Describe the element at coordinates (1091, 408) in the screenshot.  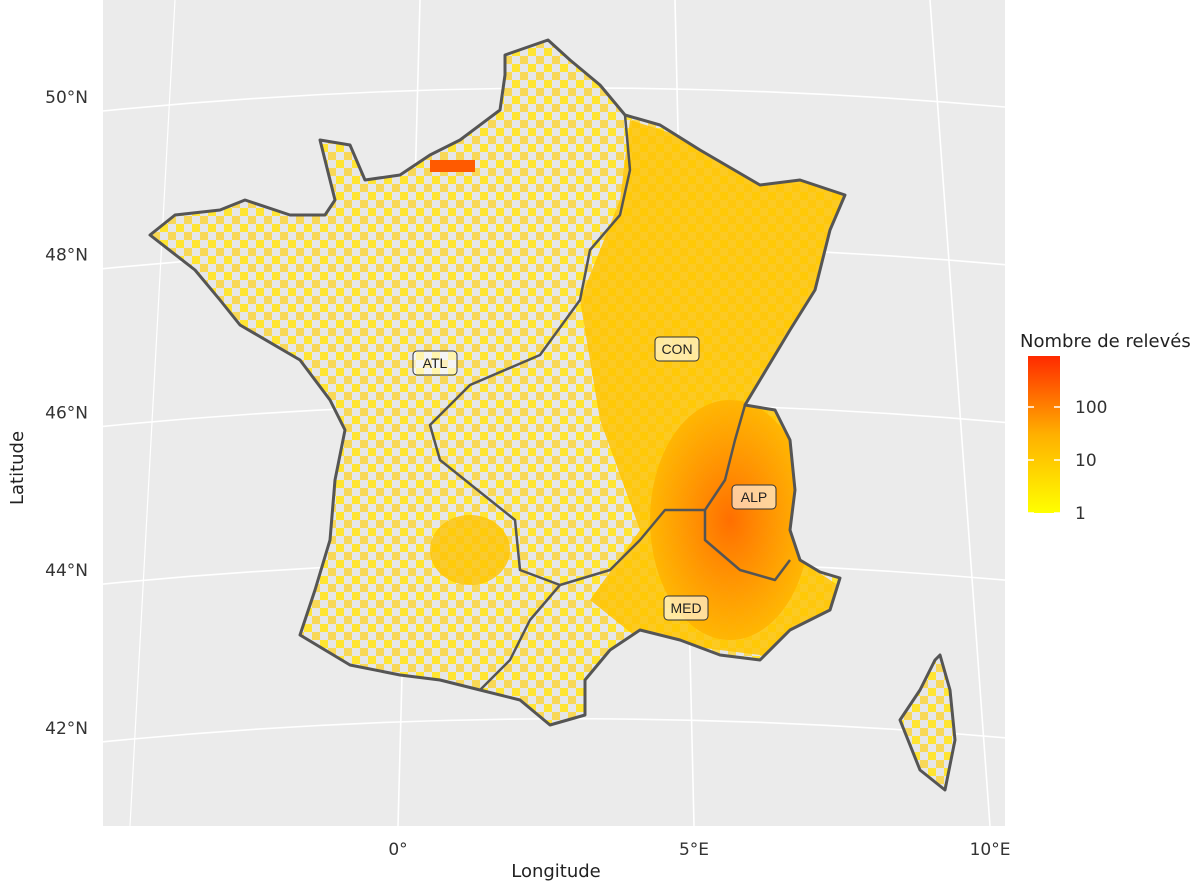
I see `legend-tick-label: 100` at that location.